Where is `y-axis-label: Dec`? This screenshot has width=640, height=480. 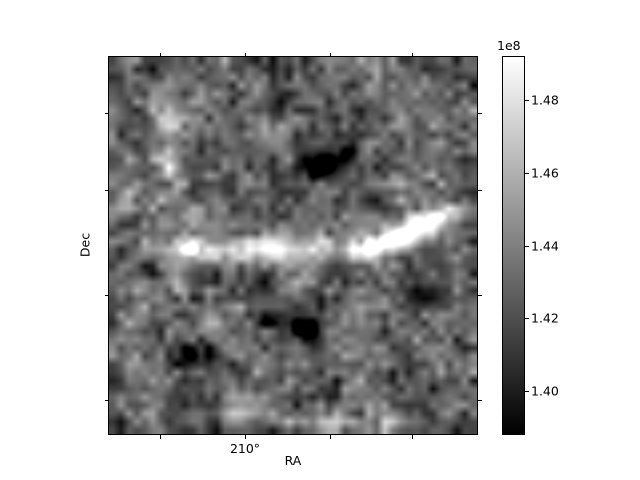
y-axis-label: Dec is located at coordinates (85, 245).